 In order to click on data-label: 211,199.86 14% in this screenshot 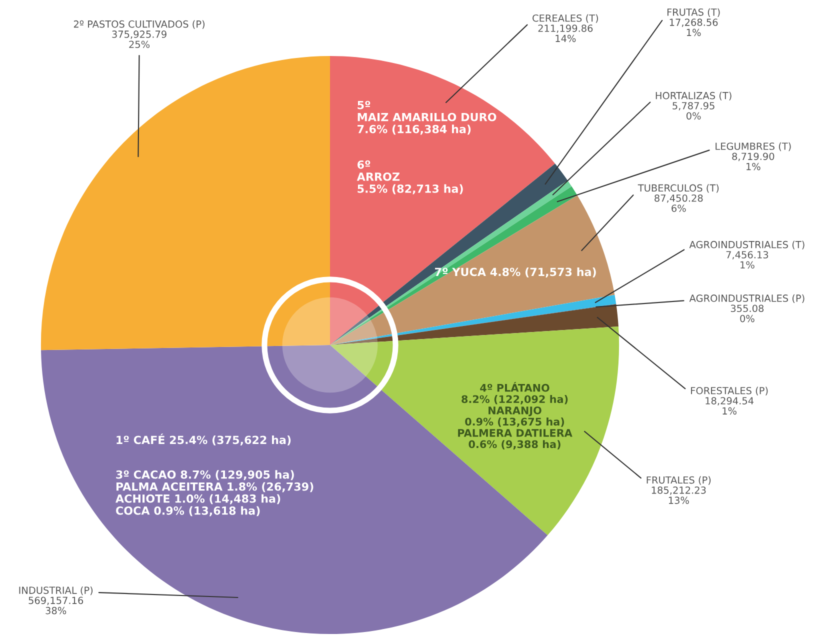, I will do `click(565, 33)`.